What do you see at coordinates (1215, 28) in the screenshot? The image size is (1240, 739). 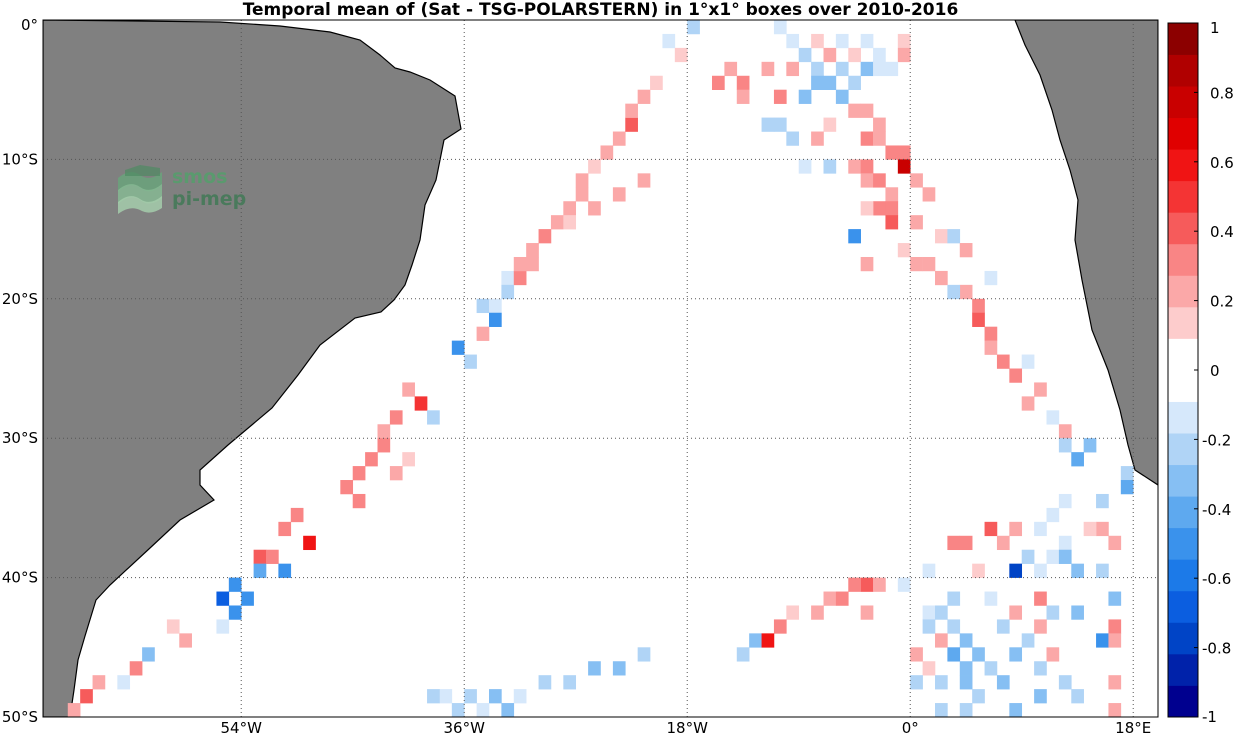 I see `colorbar-tick-label: 1` at bounding box center [1215, 28].